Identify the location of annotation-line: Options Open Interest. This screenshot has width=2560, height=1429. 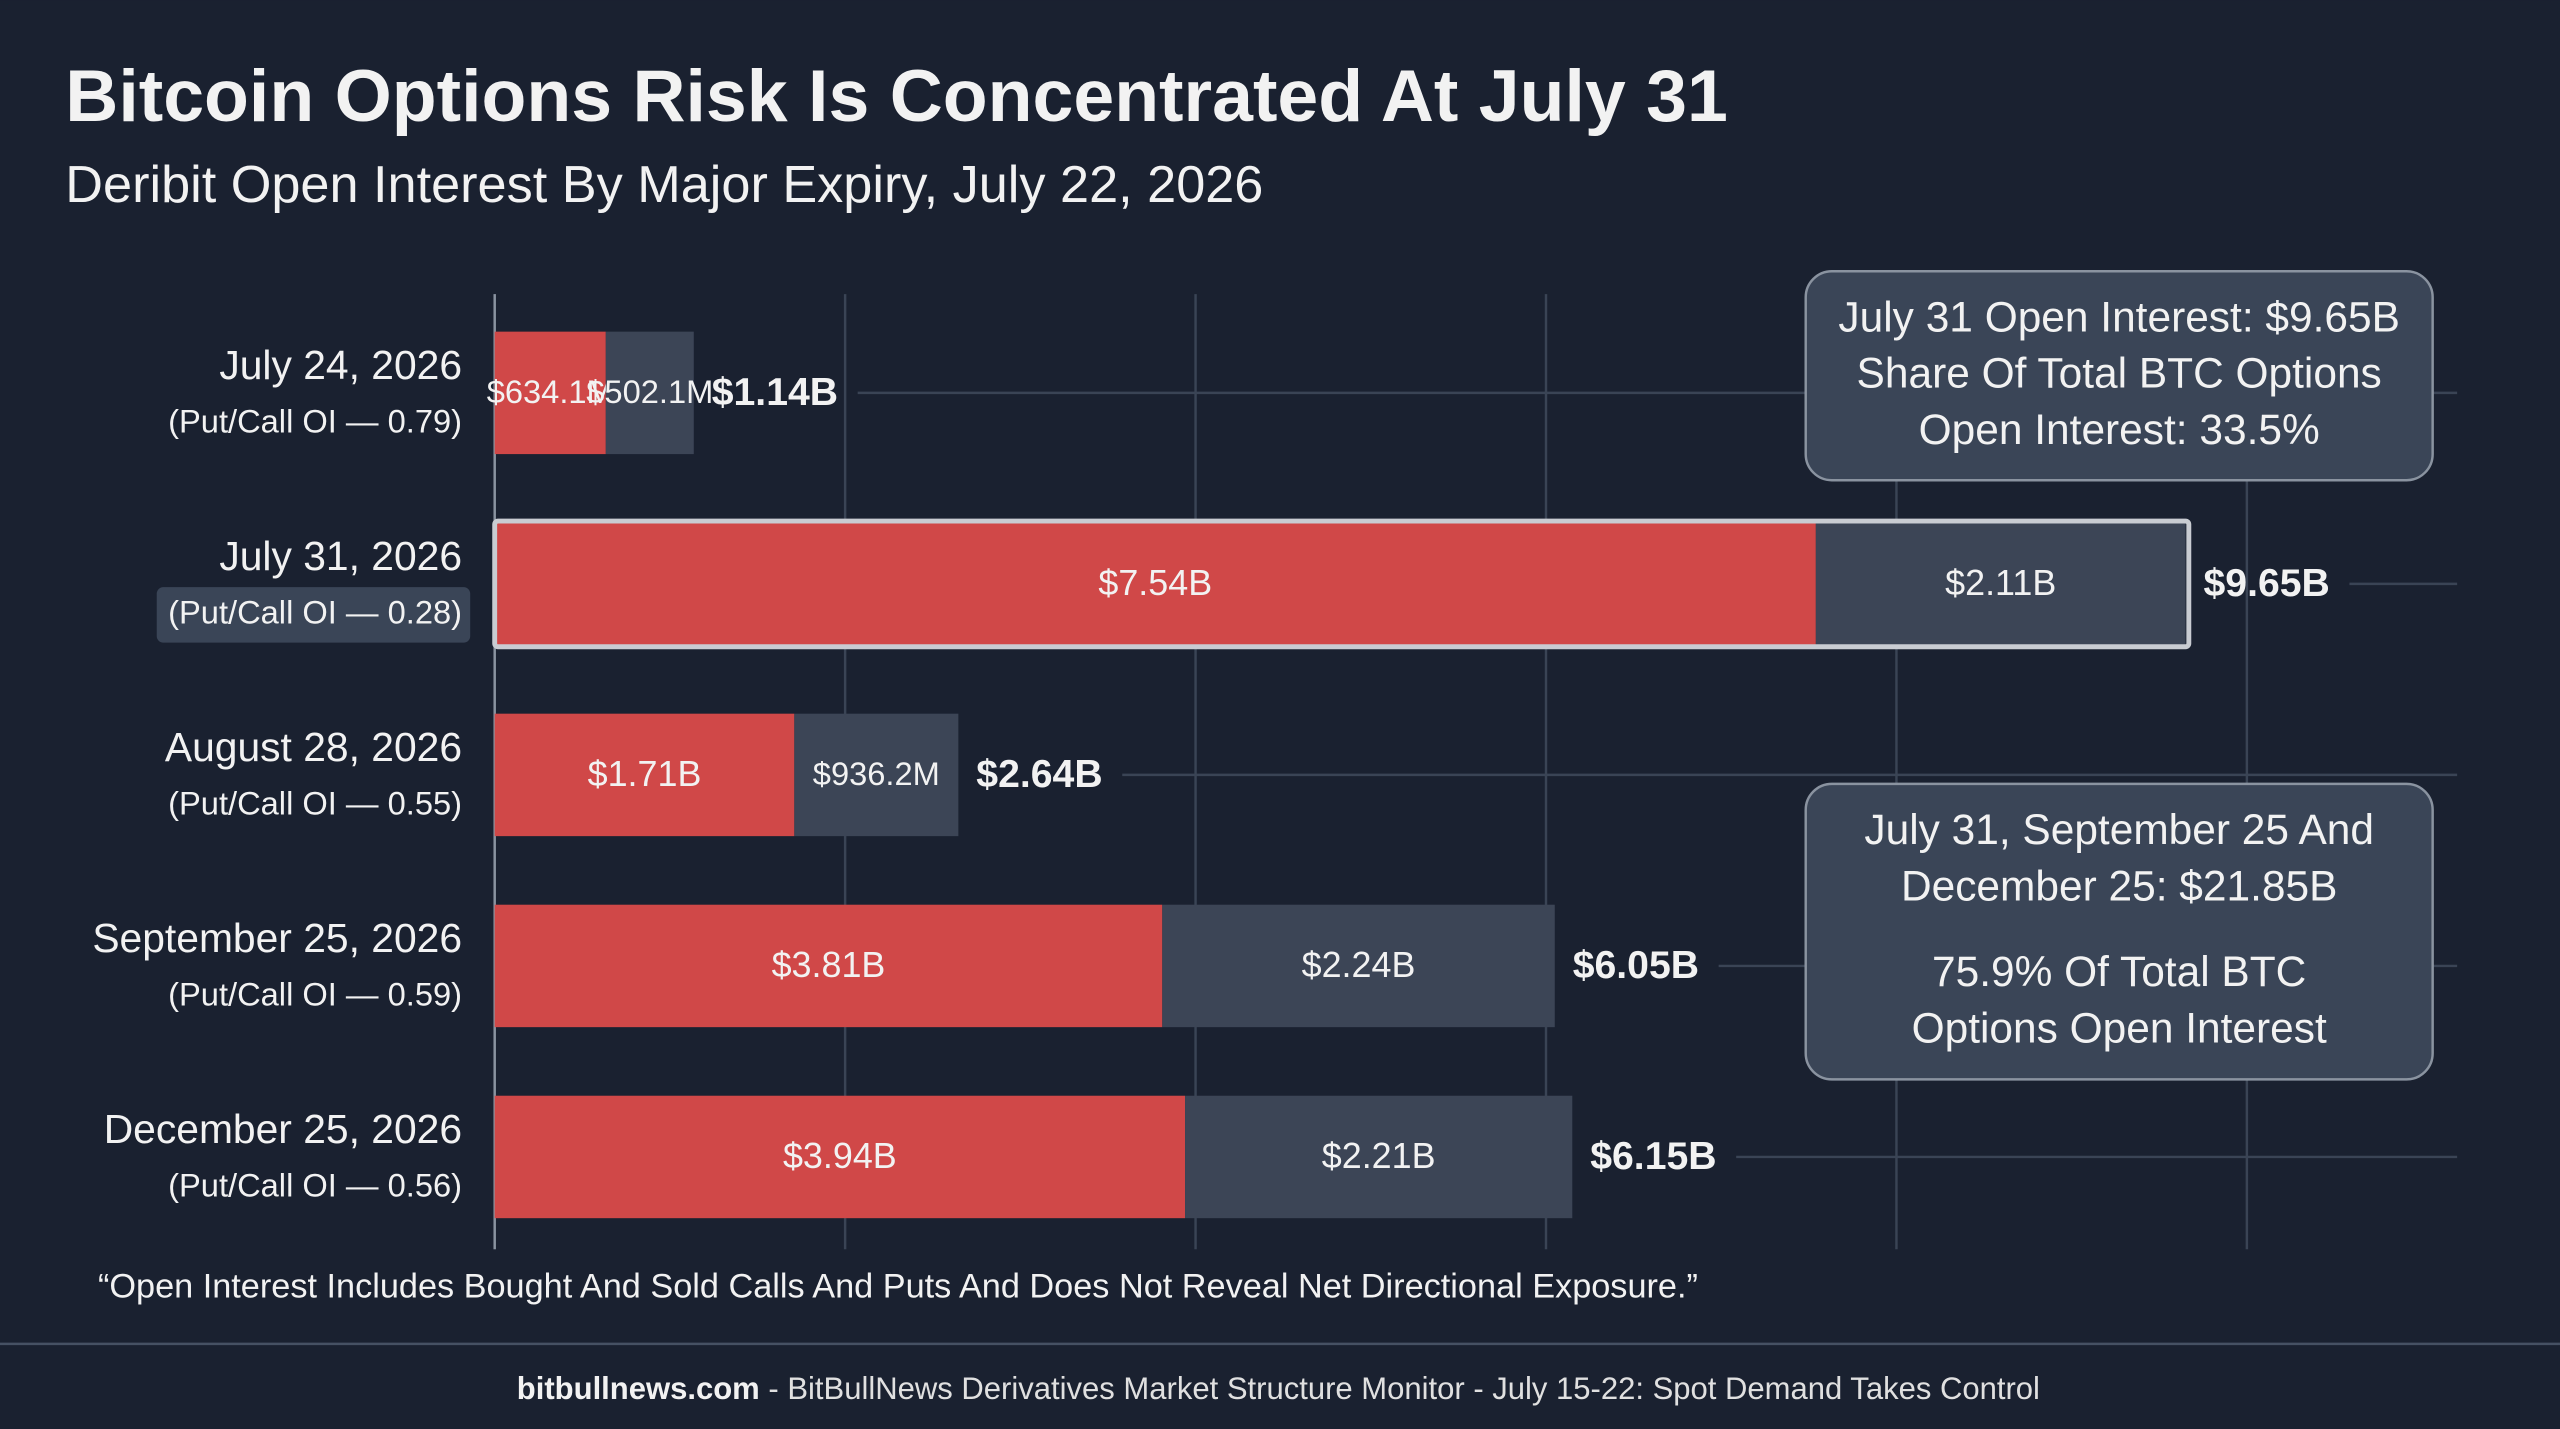
(2119, 1027).